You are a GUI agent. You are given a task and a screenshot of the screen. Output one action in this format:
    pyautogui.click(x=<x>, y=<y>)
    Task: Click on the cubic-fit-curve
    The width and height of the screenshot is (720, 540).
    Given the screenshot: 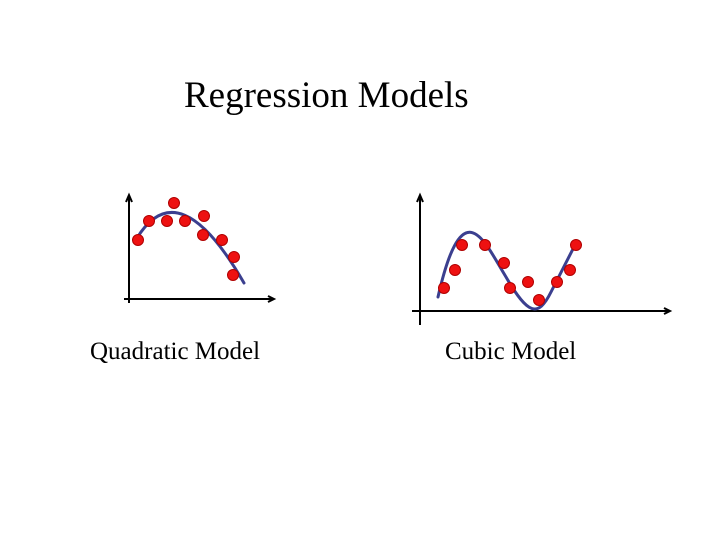 What is the action you would take?
    pyautogui.click(x=506, y=270)
    